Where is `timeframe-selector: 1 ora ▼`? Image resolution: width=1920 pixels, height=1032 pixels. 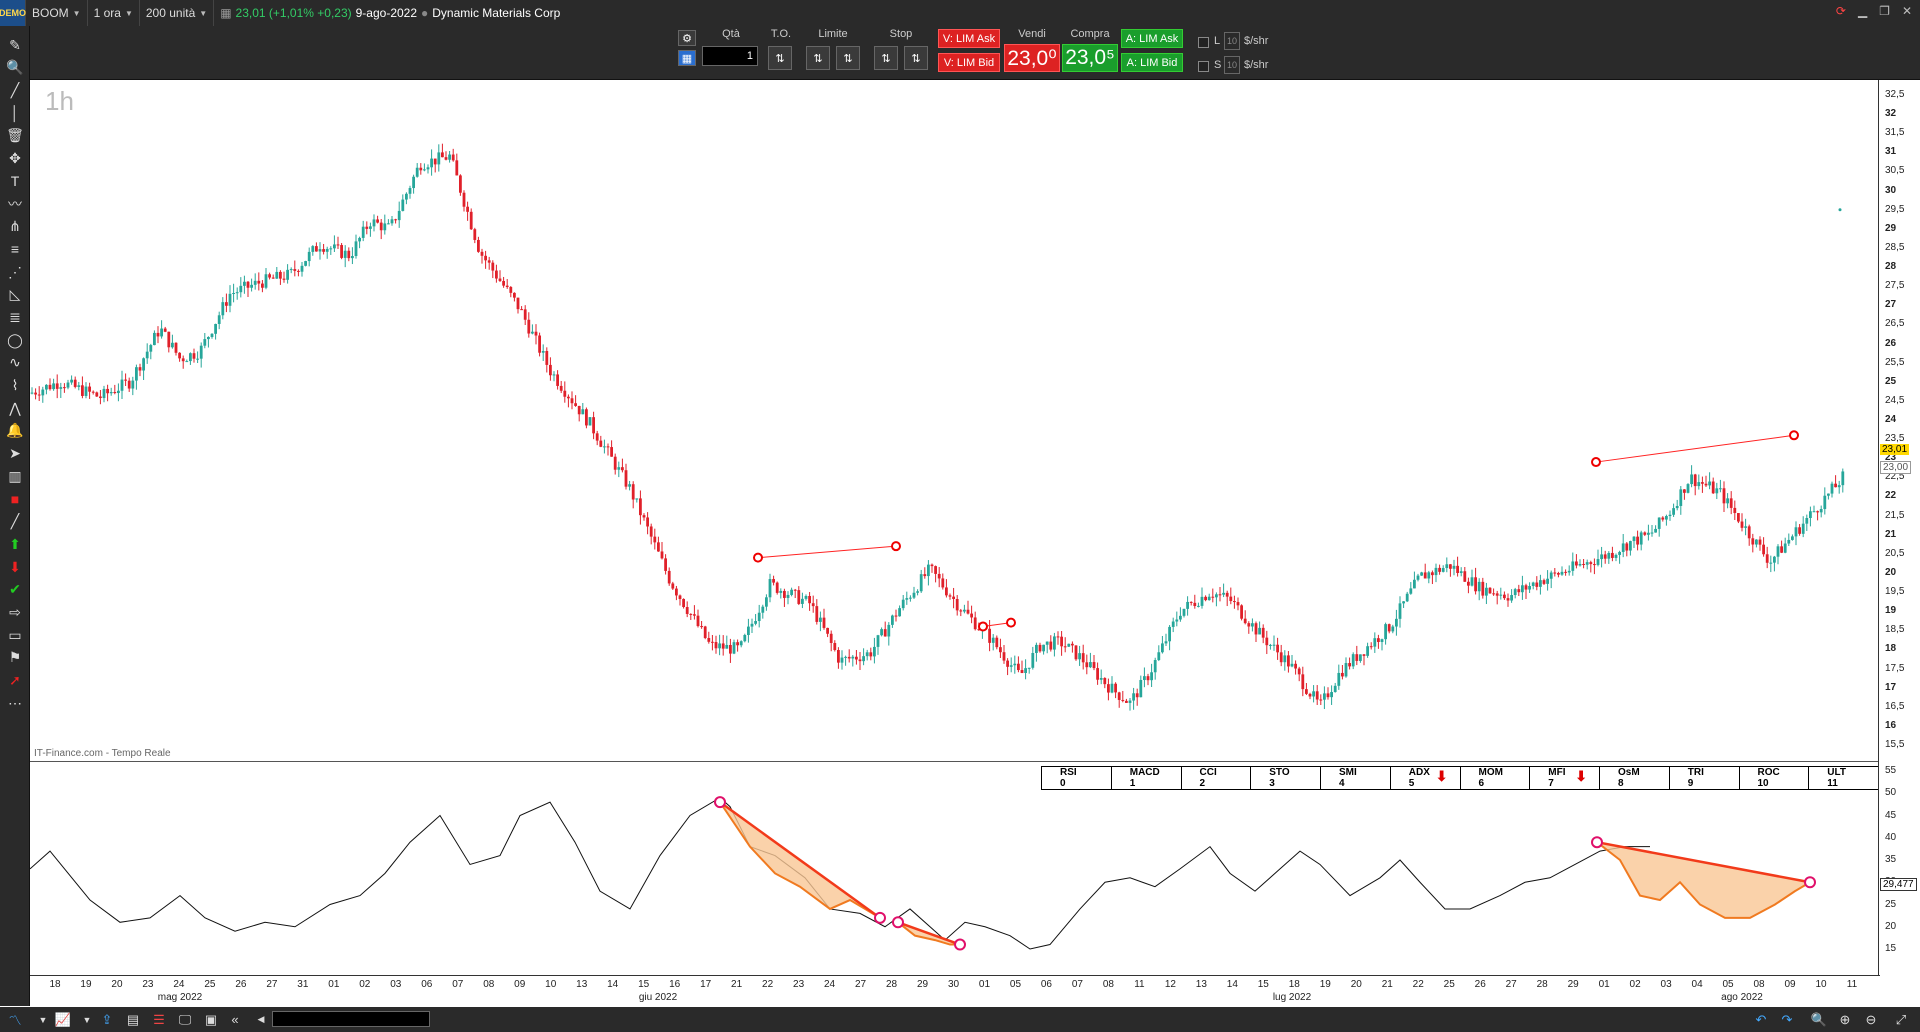
timeframe-selector: 1 ora ▼ is located at coordinates (114, 13).